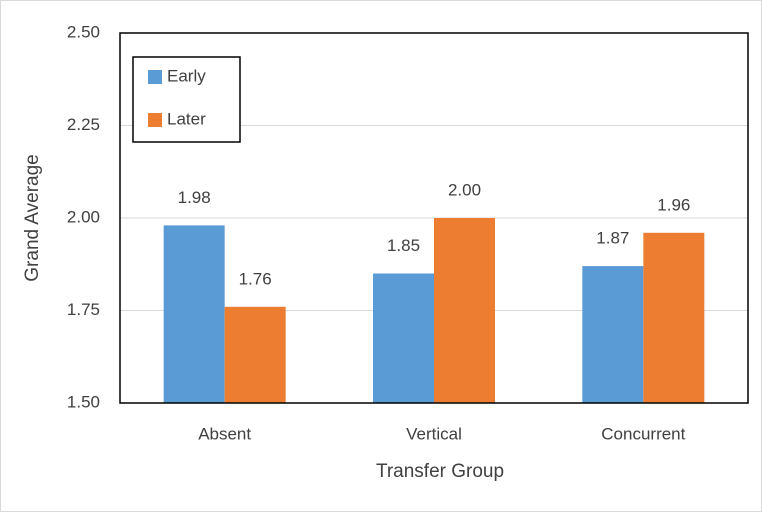 Image resolution: width=762 pixels, height=512 pixels. I want to click on legend-label: Early, so click(186, 75).